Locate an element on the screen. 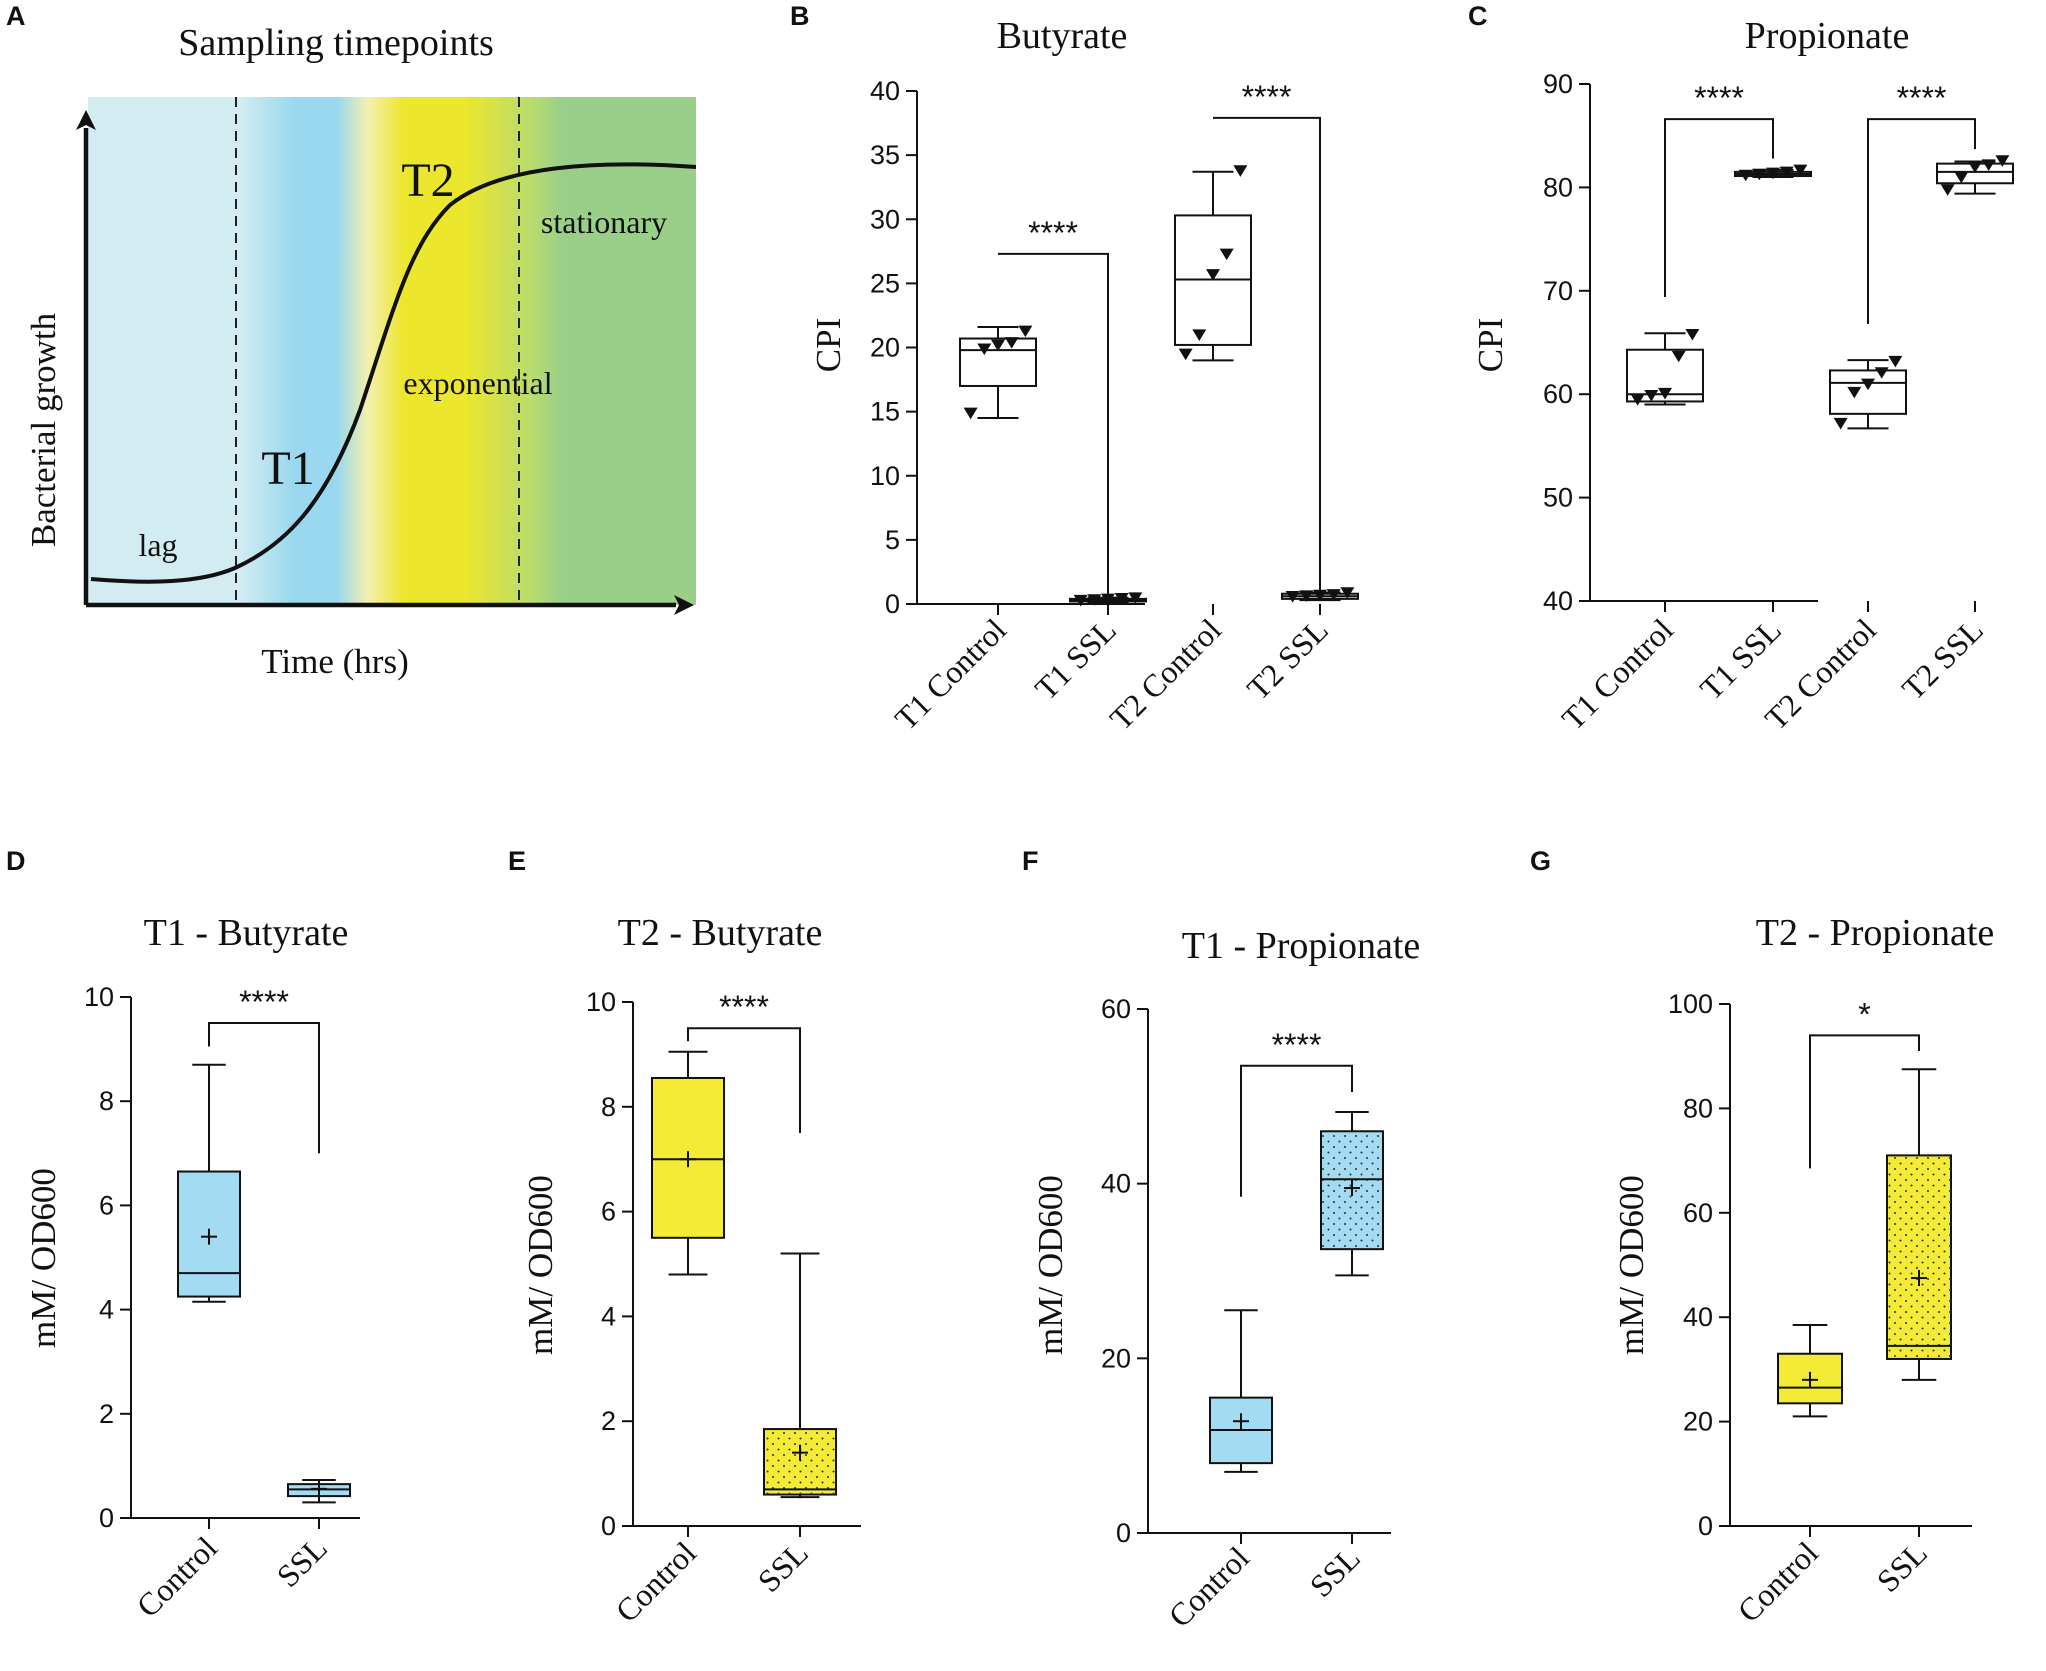 The width and height of the screenshot is (2046, 1671). y-tick-label: 30 is located at coordinates (885, 219).